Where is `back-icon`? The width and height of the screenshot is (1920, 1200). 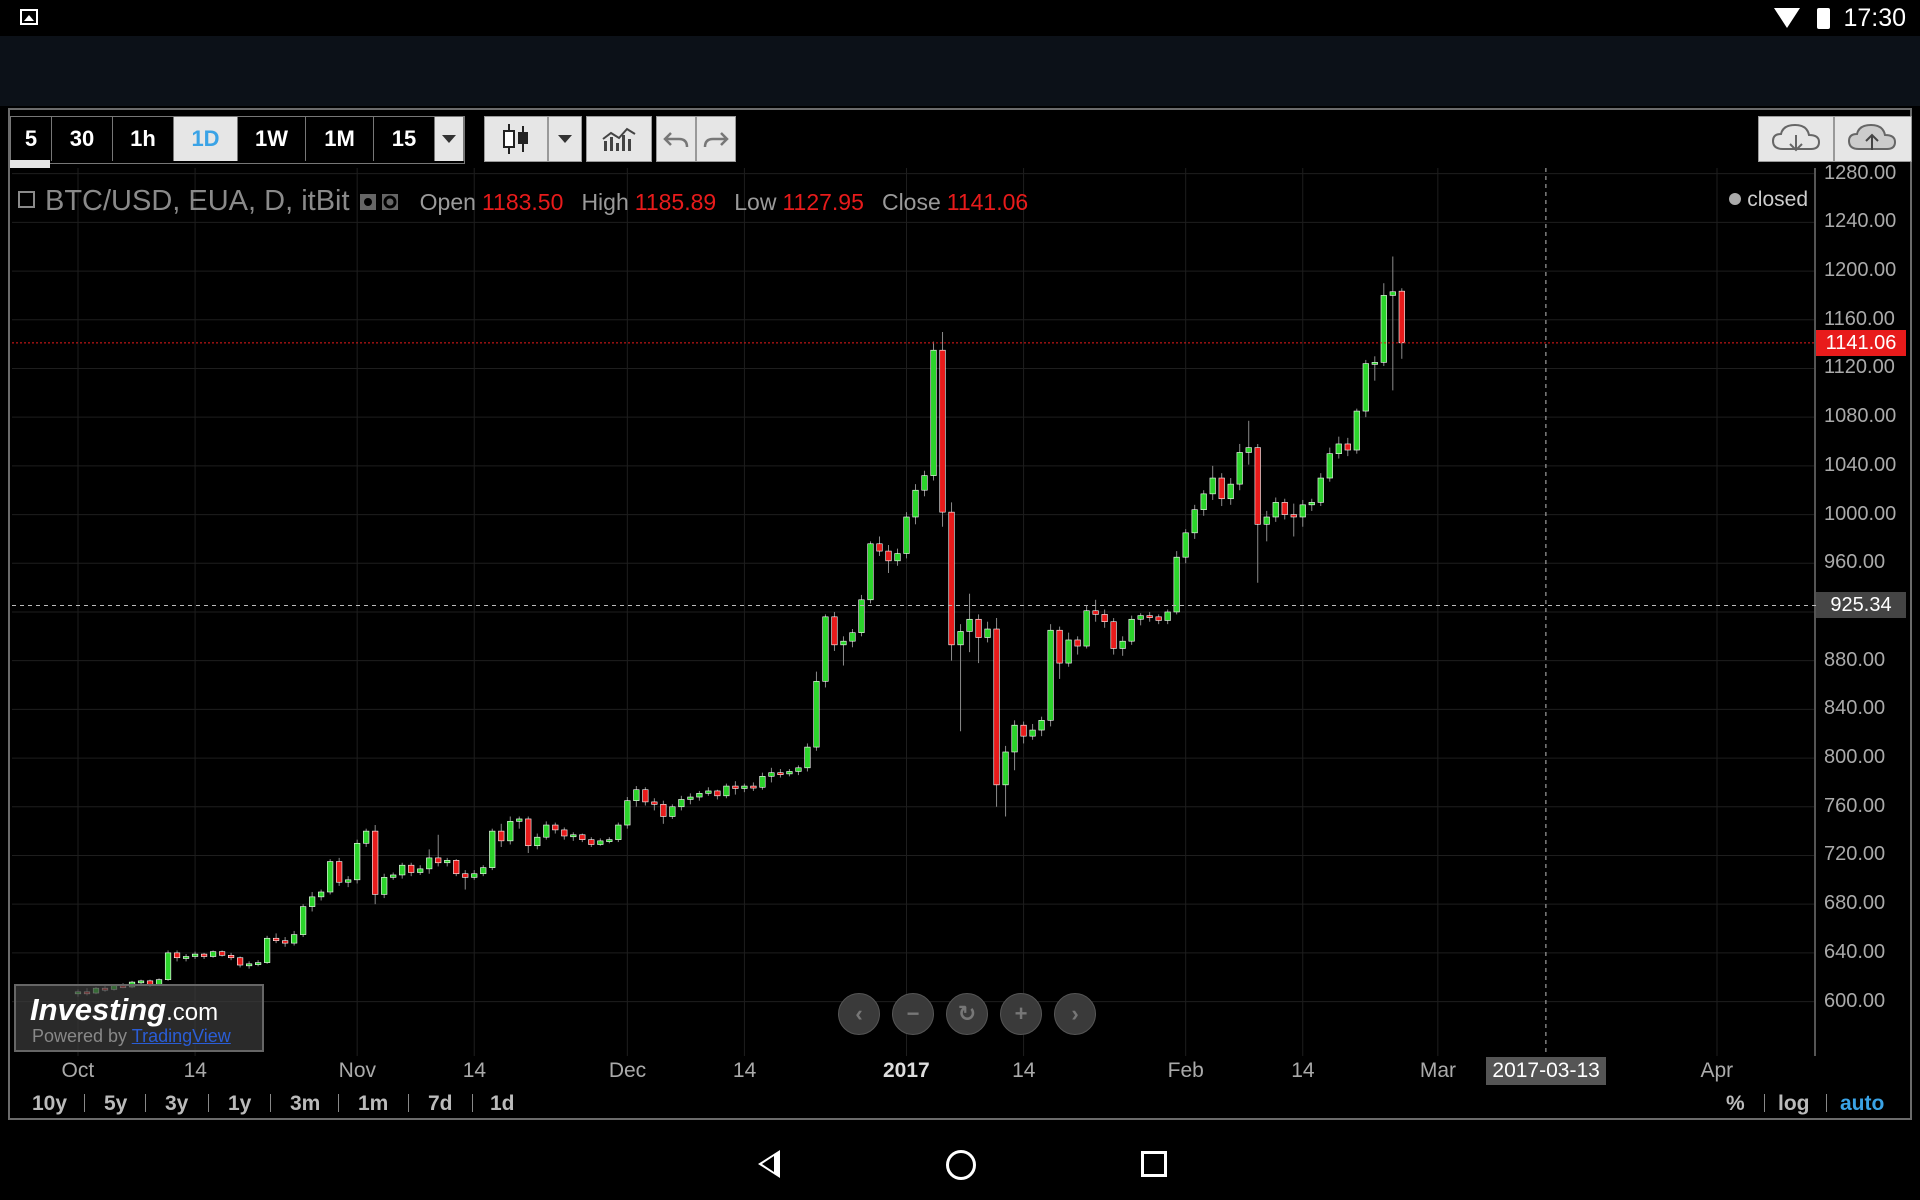
back-icon is located at coordinates (769, 1164).